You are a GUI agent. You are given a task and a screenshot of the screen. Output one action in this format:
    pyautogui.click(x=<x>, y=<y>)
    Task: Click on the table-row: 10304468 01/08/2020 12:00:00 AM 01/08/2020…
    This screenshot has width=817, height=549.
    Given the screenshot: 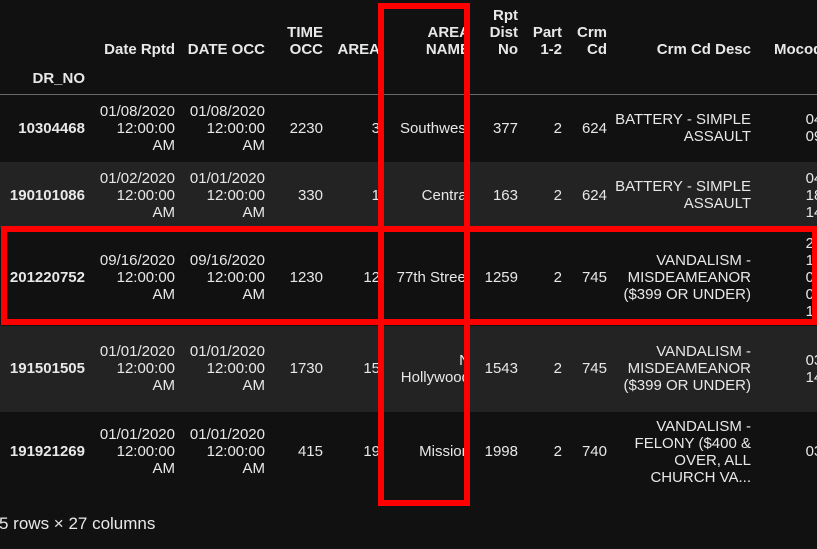 What is the action you would take?
    pyautogui.click(x=408, y=128)
    